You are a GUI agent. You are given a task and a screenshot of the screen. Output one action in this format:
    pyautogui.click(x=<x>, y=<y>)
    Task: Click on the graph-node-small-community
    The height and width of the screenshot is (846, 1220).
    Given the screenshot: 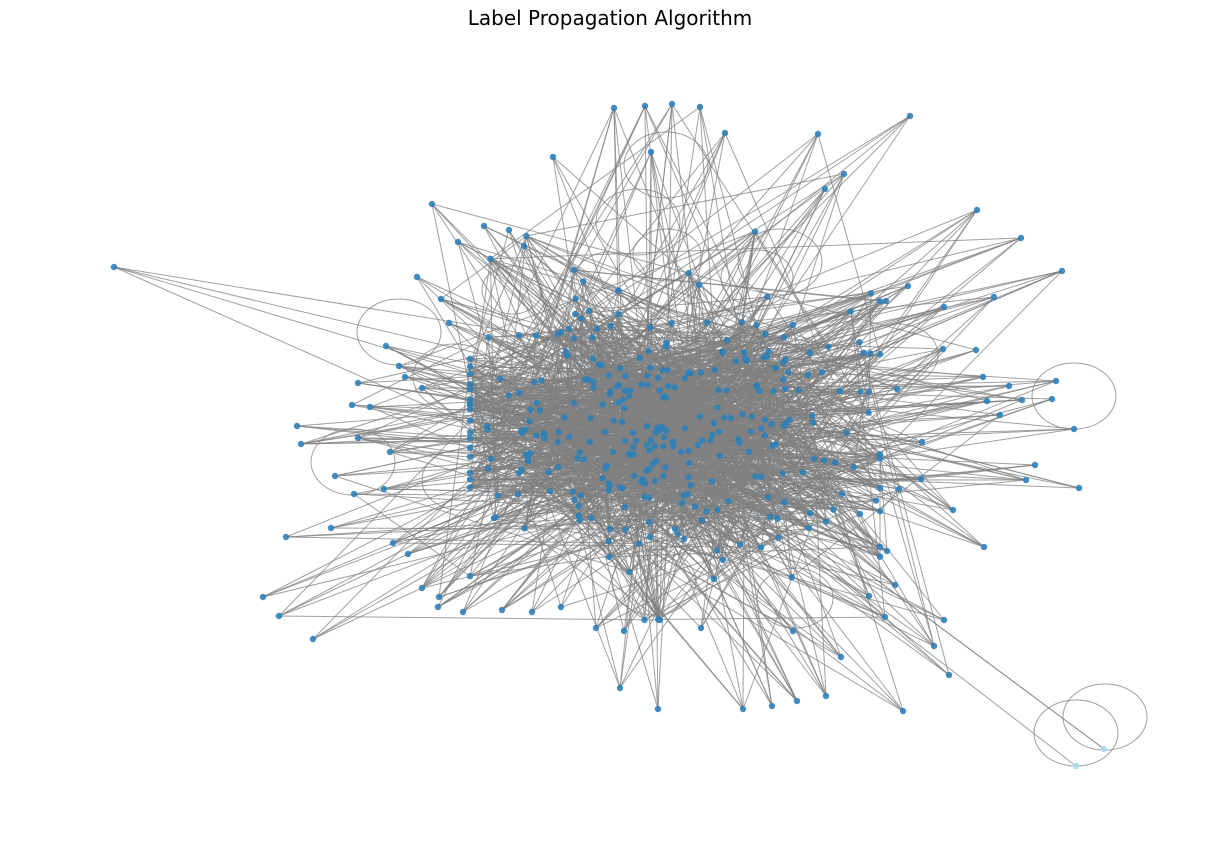 What is the action you would take?
    pyautogui.click(x=1104, y=749)
    